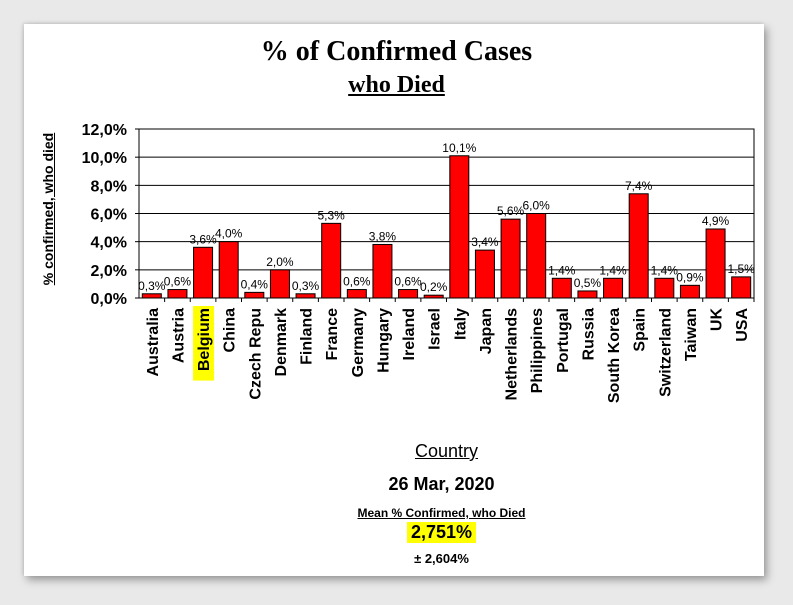 The image size is (793, 605). Describe the element at coordinates (396, 51) in the screenshot. I see `chart-title: % of Confirmed Cases` at that location.